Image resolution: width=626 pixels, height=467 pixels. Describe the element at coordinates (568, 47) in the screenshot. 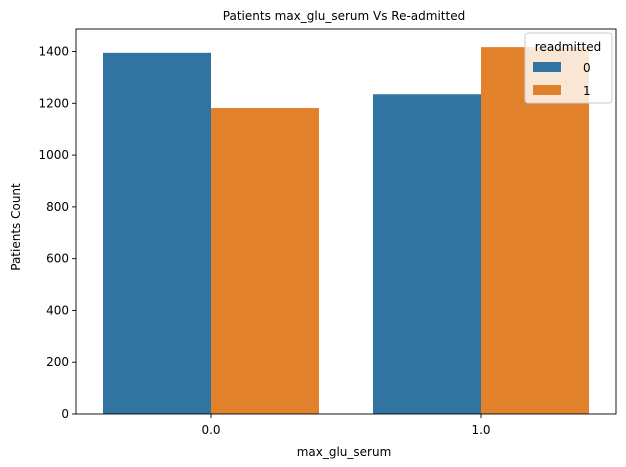

I see `legend-title: readmitted` at that location.